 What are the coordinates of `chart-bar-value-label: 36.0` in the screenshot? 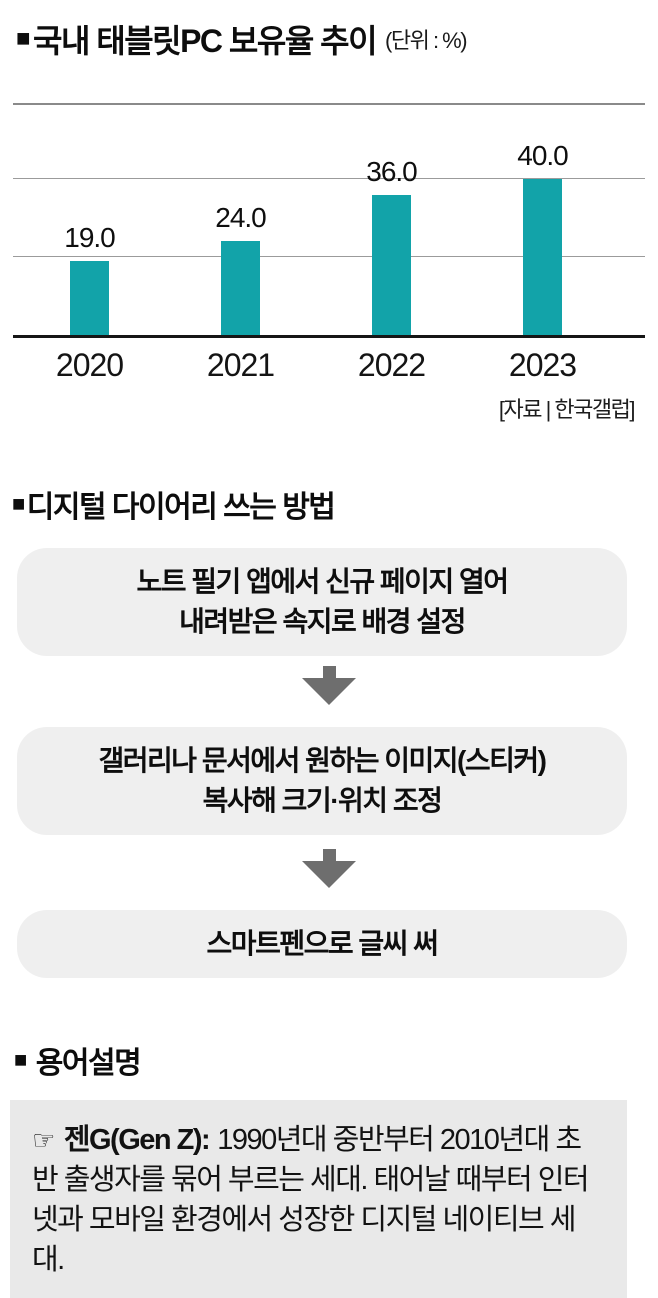 It's located at (392, 171).